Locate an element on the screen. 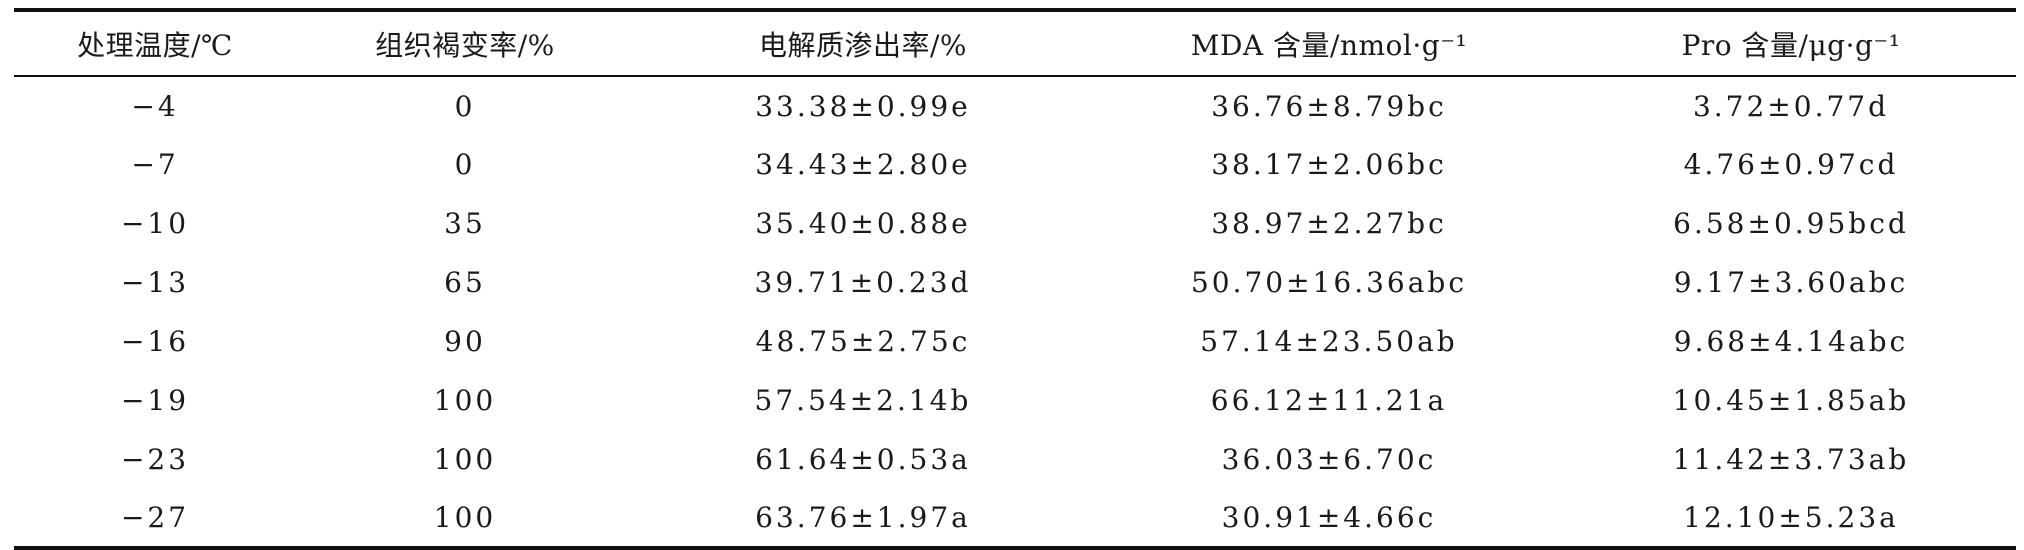  header-electrolyte-leakage: 电解质渗出率/% is located at coordinates (863, 42).